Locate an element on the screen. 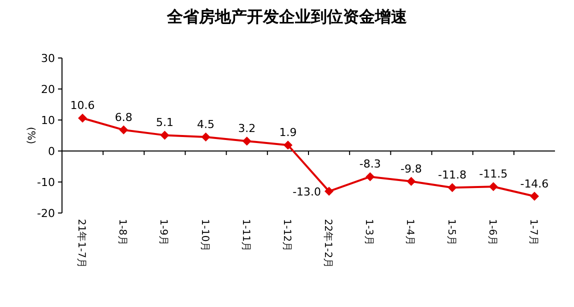  data-label: 4.5 is located at coordinates (206, 125).